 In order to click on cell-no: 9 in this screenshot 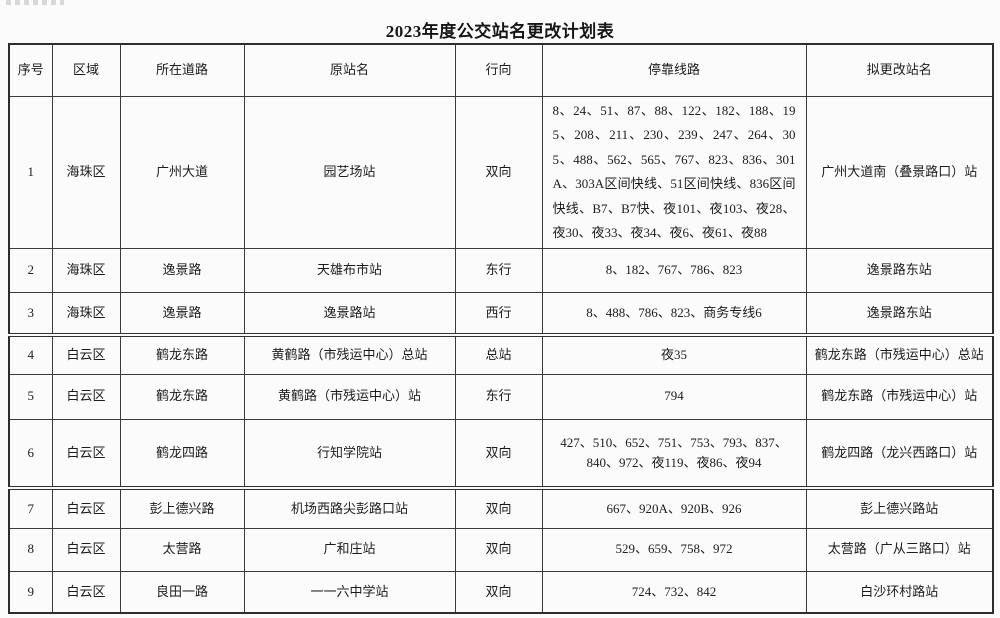, I will do `click(30, 592)`.